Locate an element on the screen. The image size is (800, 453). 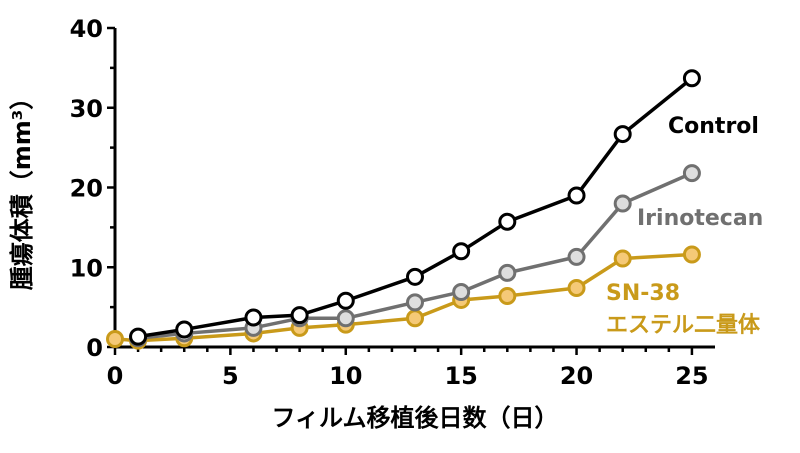
series-label: Control is located at coordinates (713, 126).